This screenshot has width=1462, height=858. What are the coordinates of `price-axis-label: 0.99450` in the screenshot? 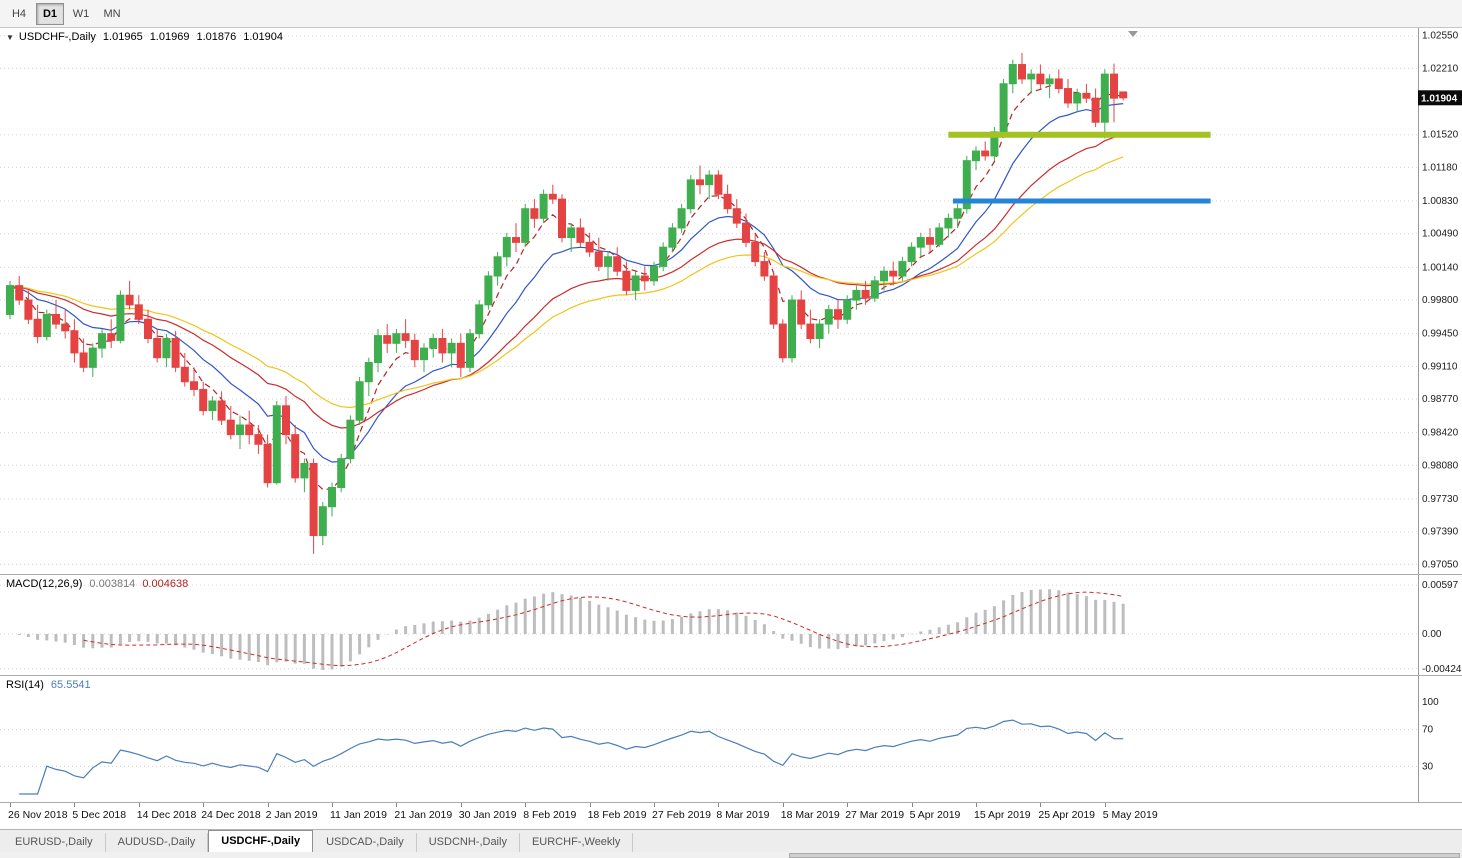 It's located at (1440, 334).